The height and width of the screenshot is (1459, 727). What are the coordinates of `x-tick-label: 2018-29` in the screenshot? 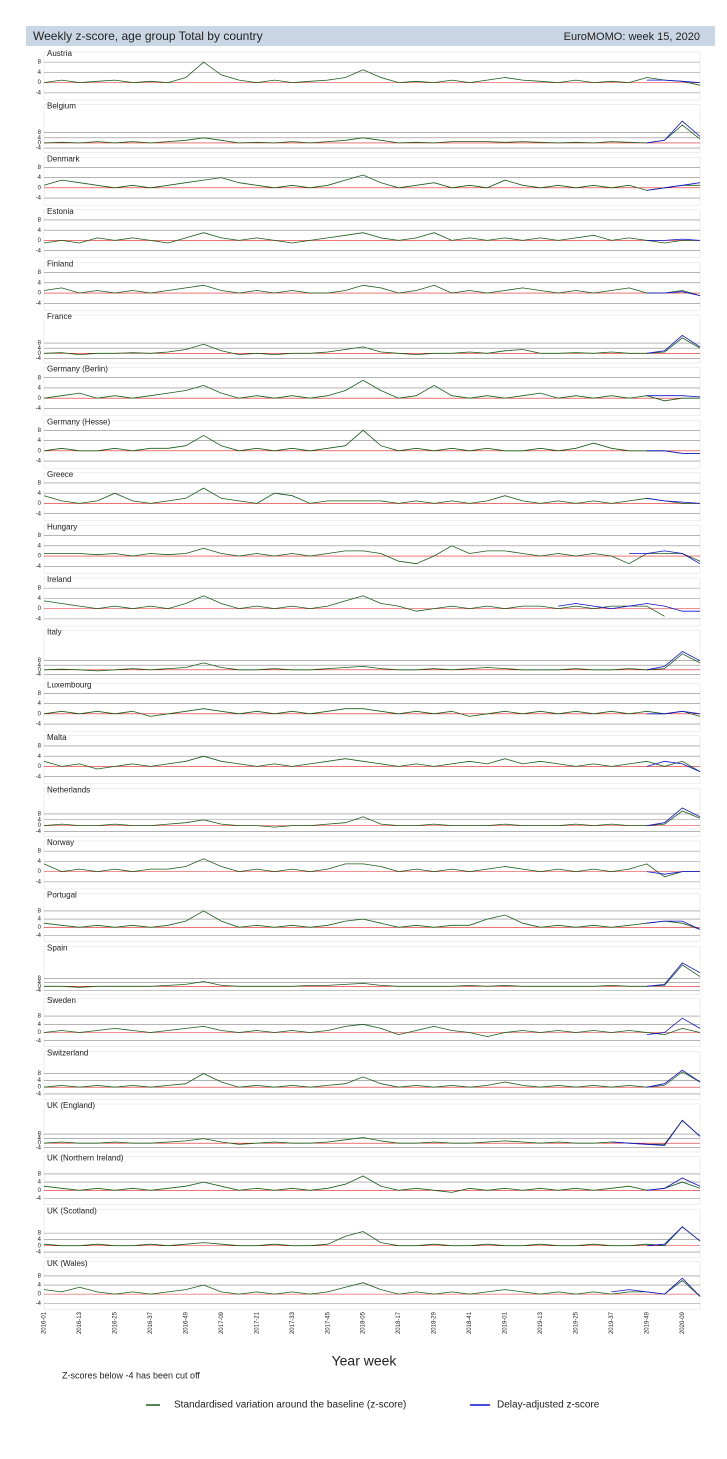 It's located at (435, 1322).